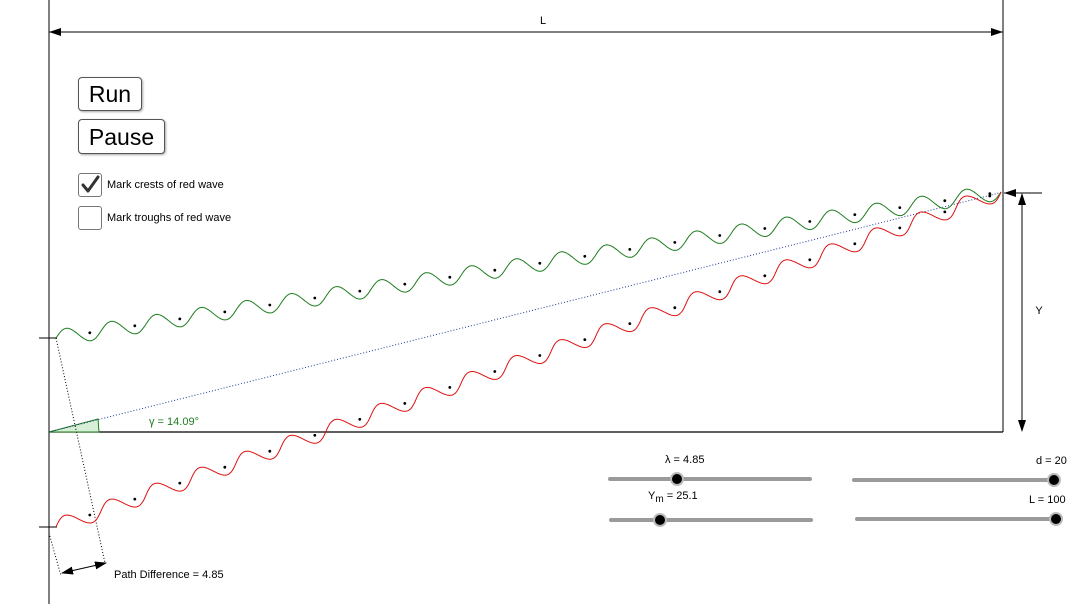 The image size is (1089, 606). Describe the element at coordinates (165, 185) in the screenshot. I see `mark-crests-label: Mark crests of red wave` at that location.